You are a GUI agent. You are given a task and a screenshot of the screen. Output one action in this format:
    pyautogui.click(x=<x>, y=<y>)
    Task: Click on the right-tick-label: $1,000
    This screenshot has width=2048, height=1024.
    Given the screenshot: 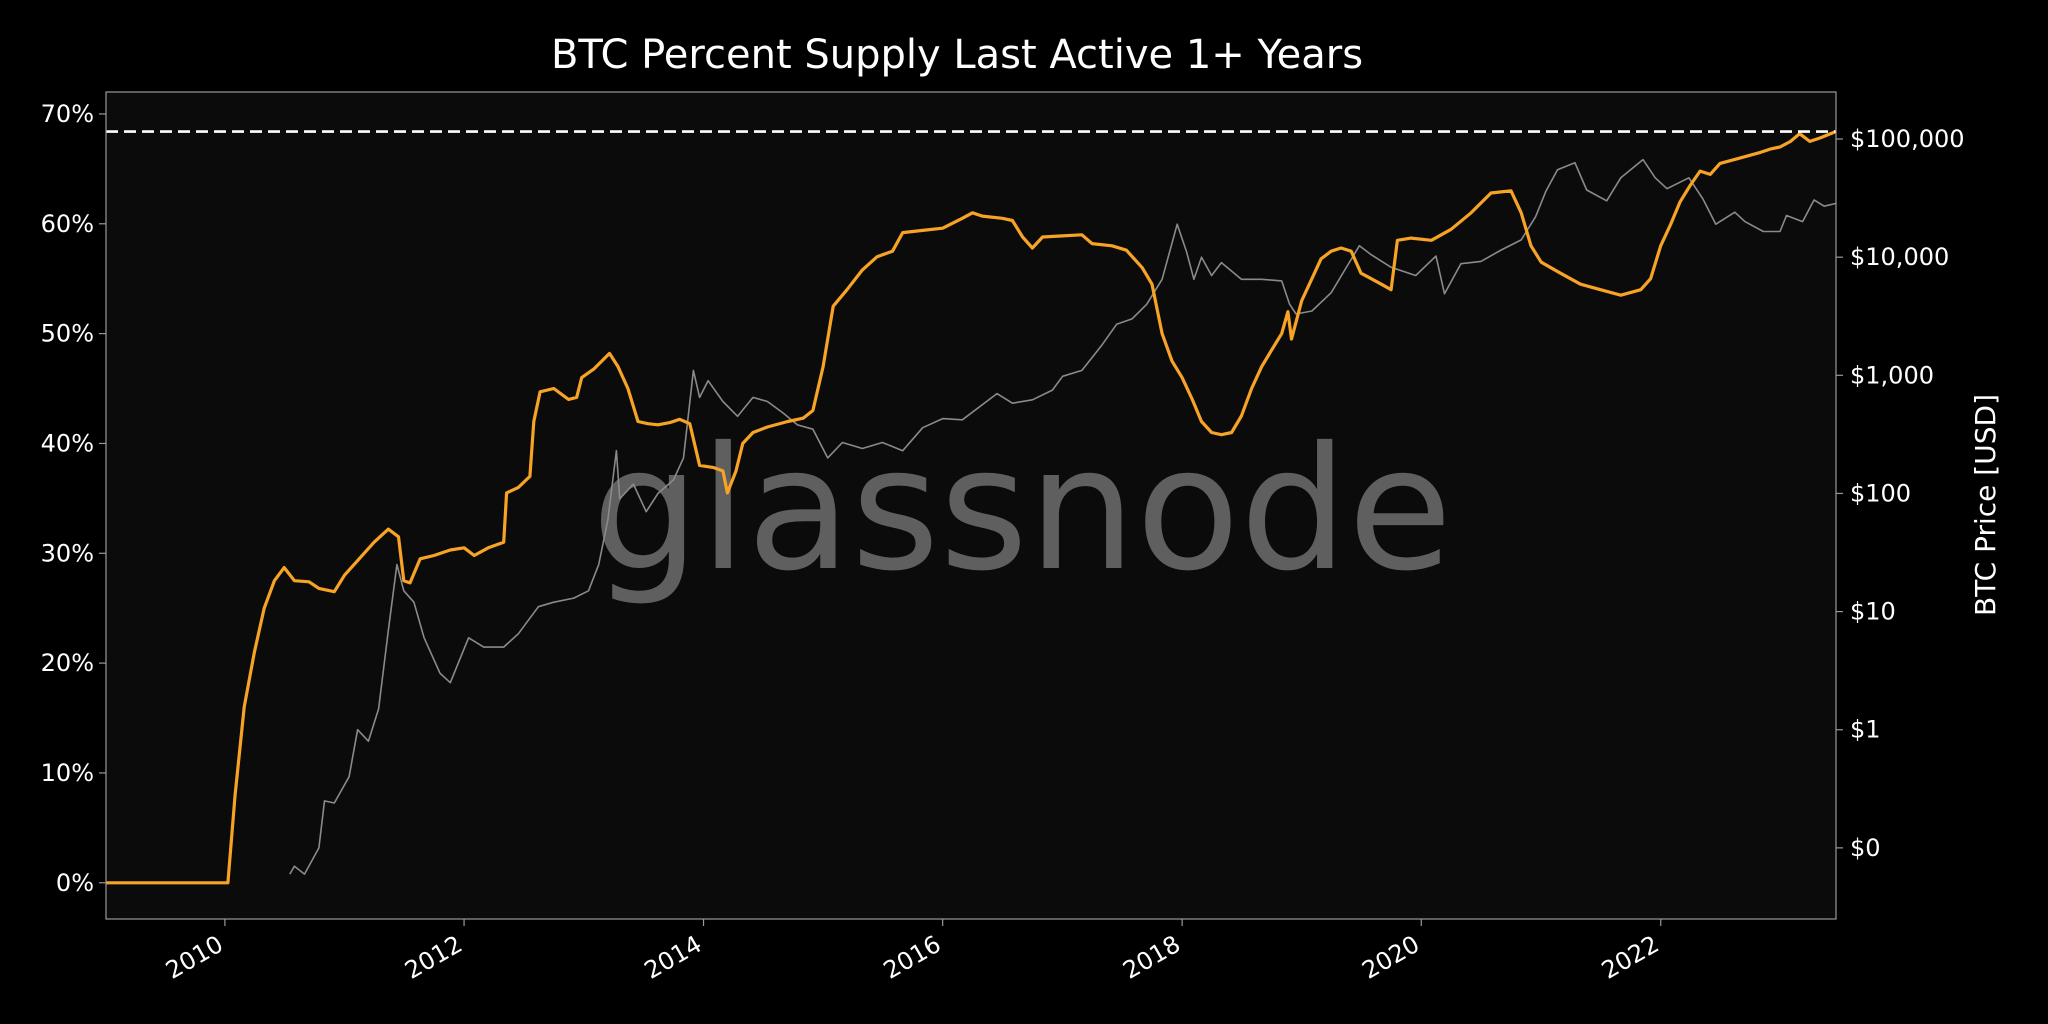 What is the action you would take?
    pyautogui.click(x=1892, y=375)
    